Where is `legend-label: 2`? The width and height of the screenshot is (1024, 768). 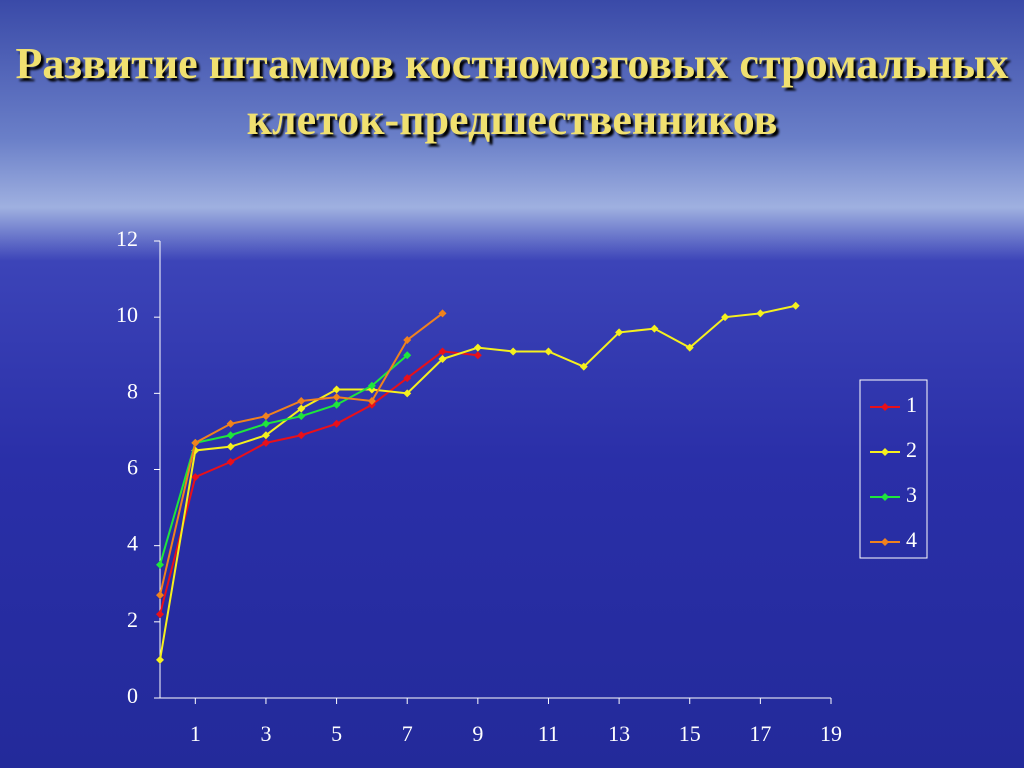
legend-label: 2 is located at coordinates (911, 449).